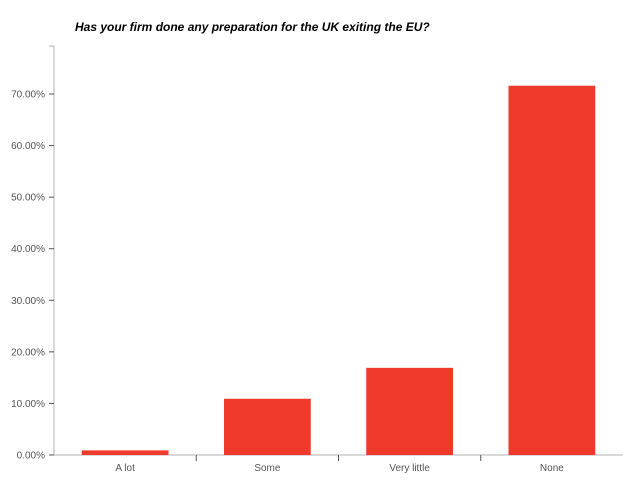 The width and height of the screenshot is (630, 490). I want to click on x-tick-label: Some, so click(267, 468).